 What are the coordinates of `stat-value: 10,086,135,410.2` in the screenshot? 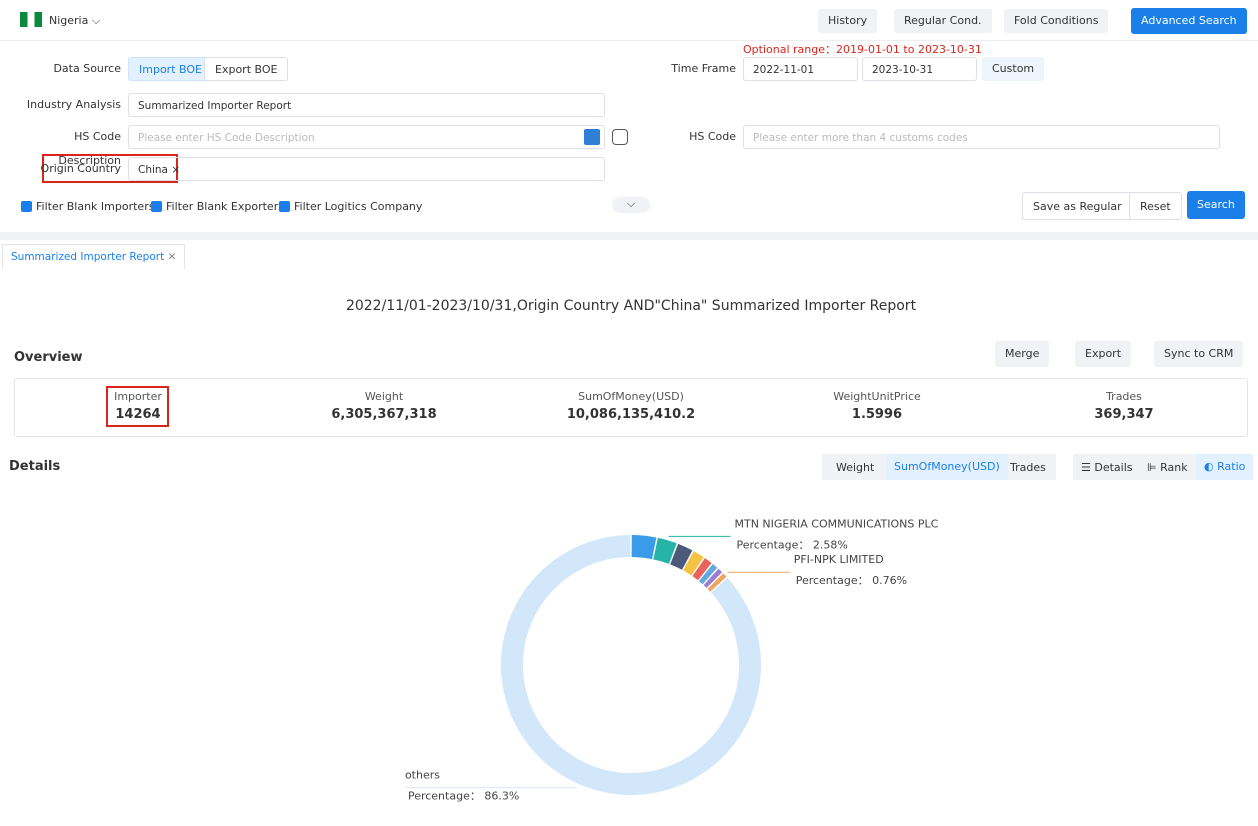 It's located at (631, 414).